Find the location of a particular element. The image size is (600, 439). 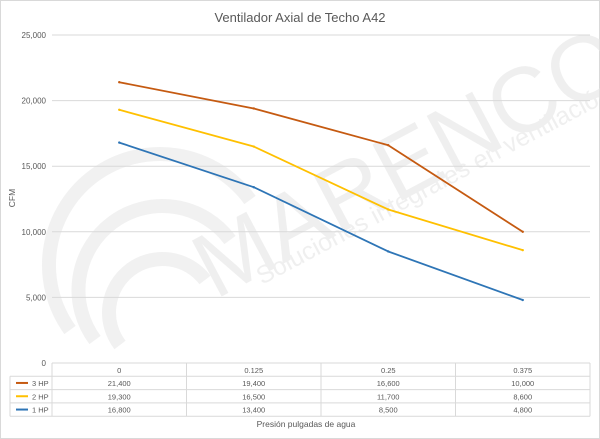

y-tick-label: 25,000 is located at coordinates (34, 35).